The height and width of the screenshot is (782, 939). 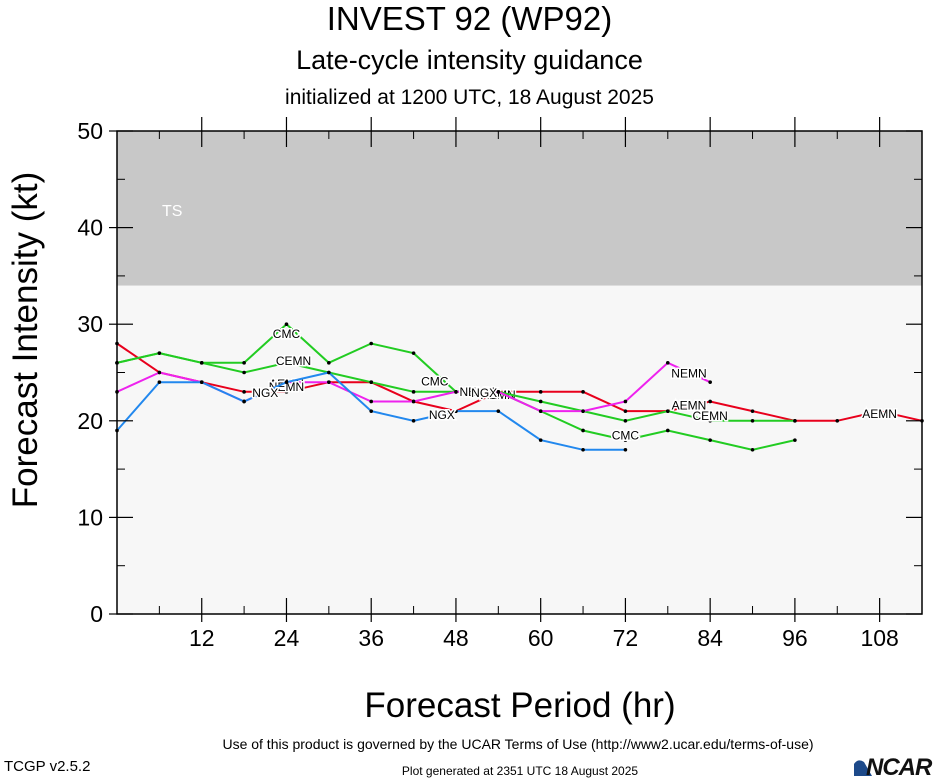 I want to click on x-tick-label: 48, so click(x=456, y=638).